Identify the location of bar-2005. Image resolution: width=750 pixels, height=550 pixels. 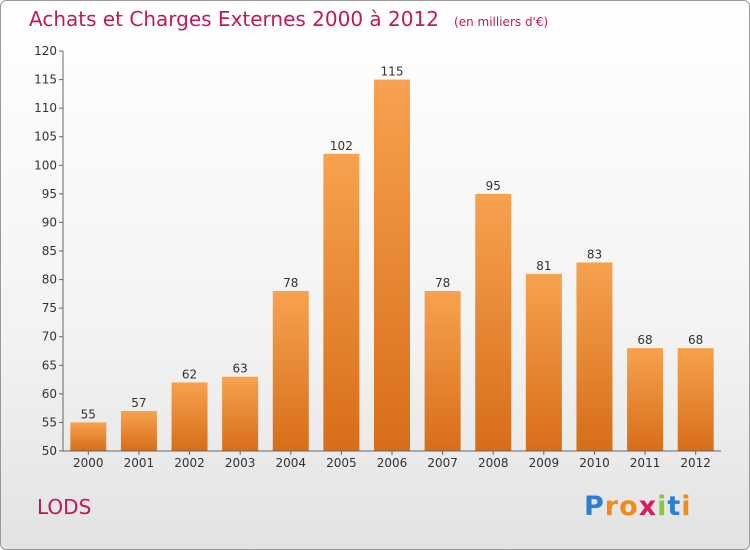
(341, 302).